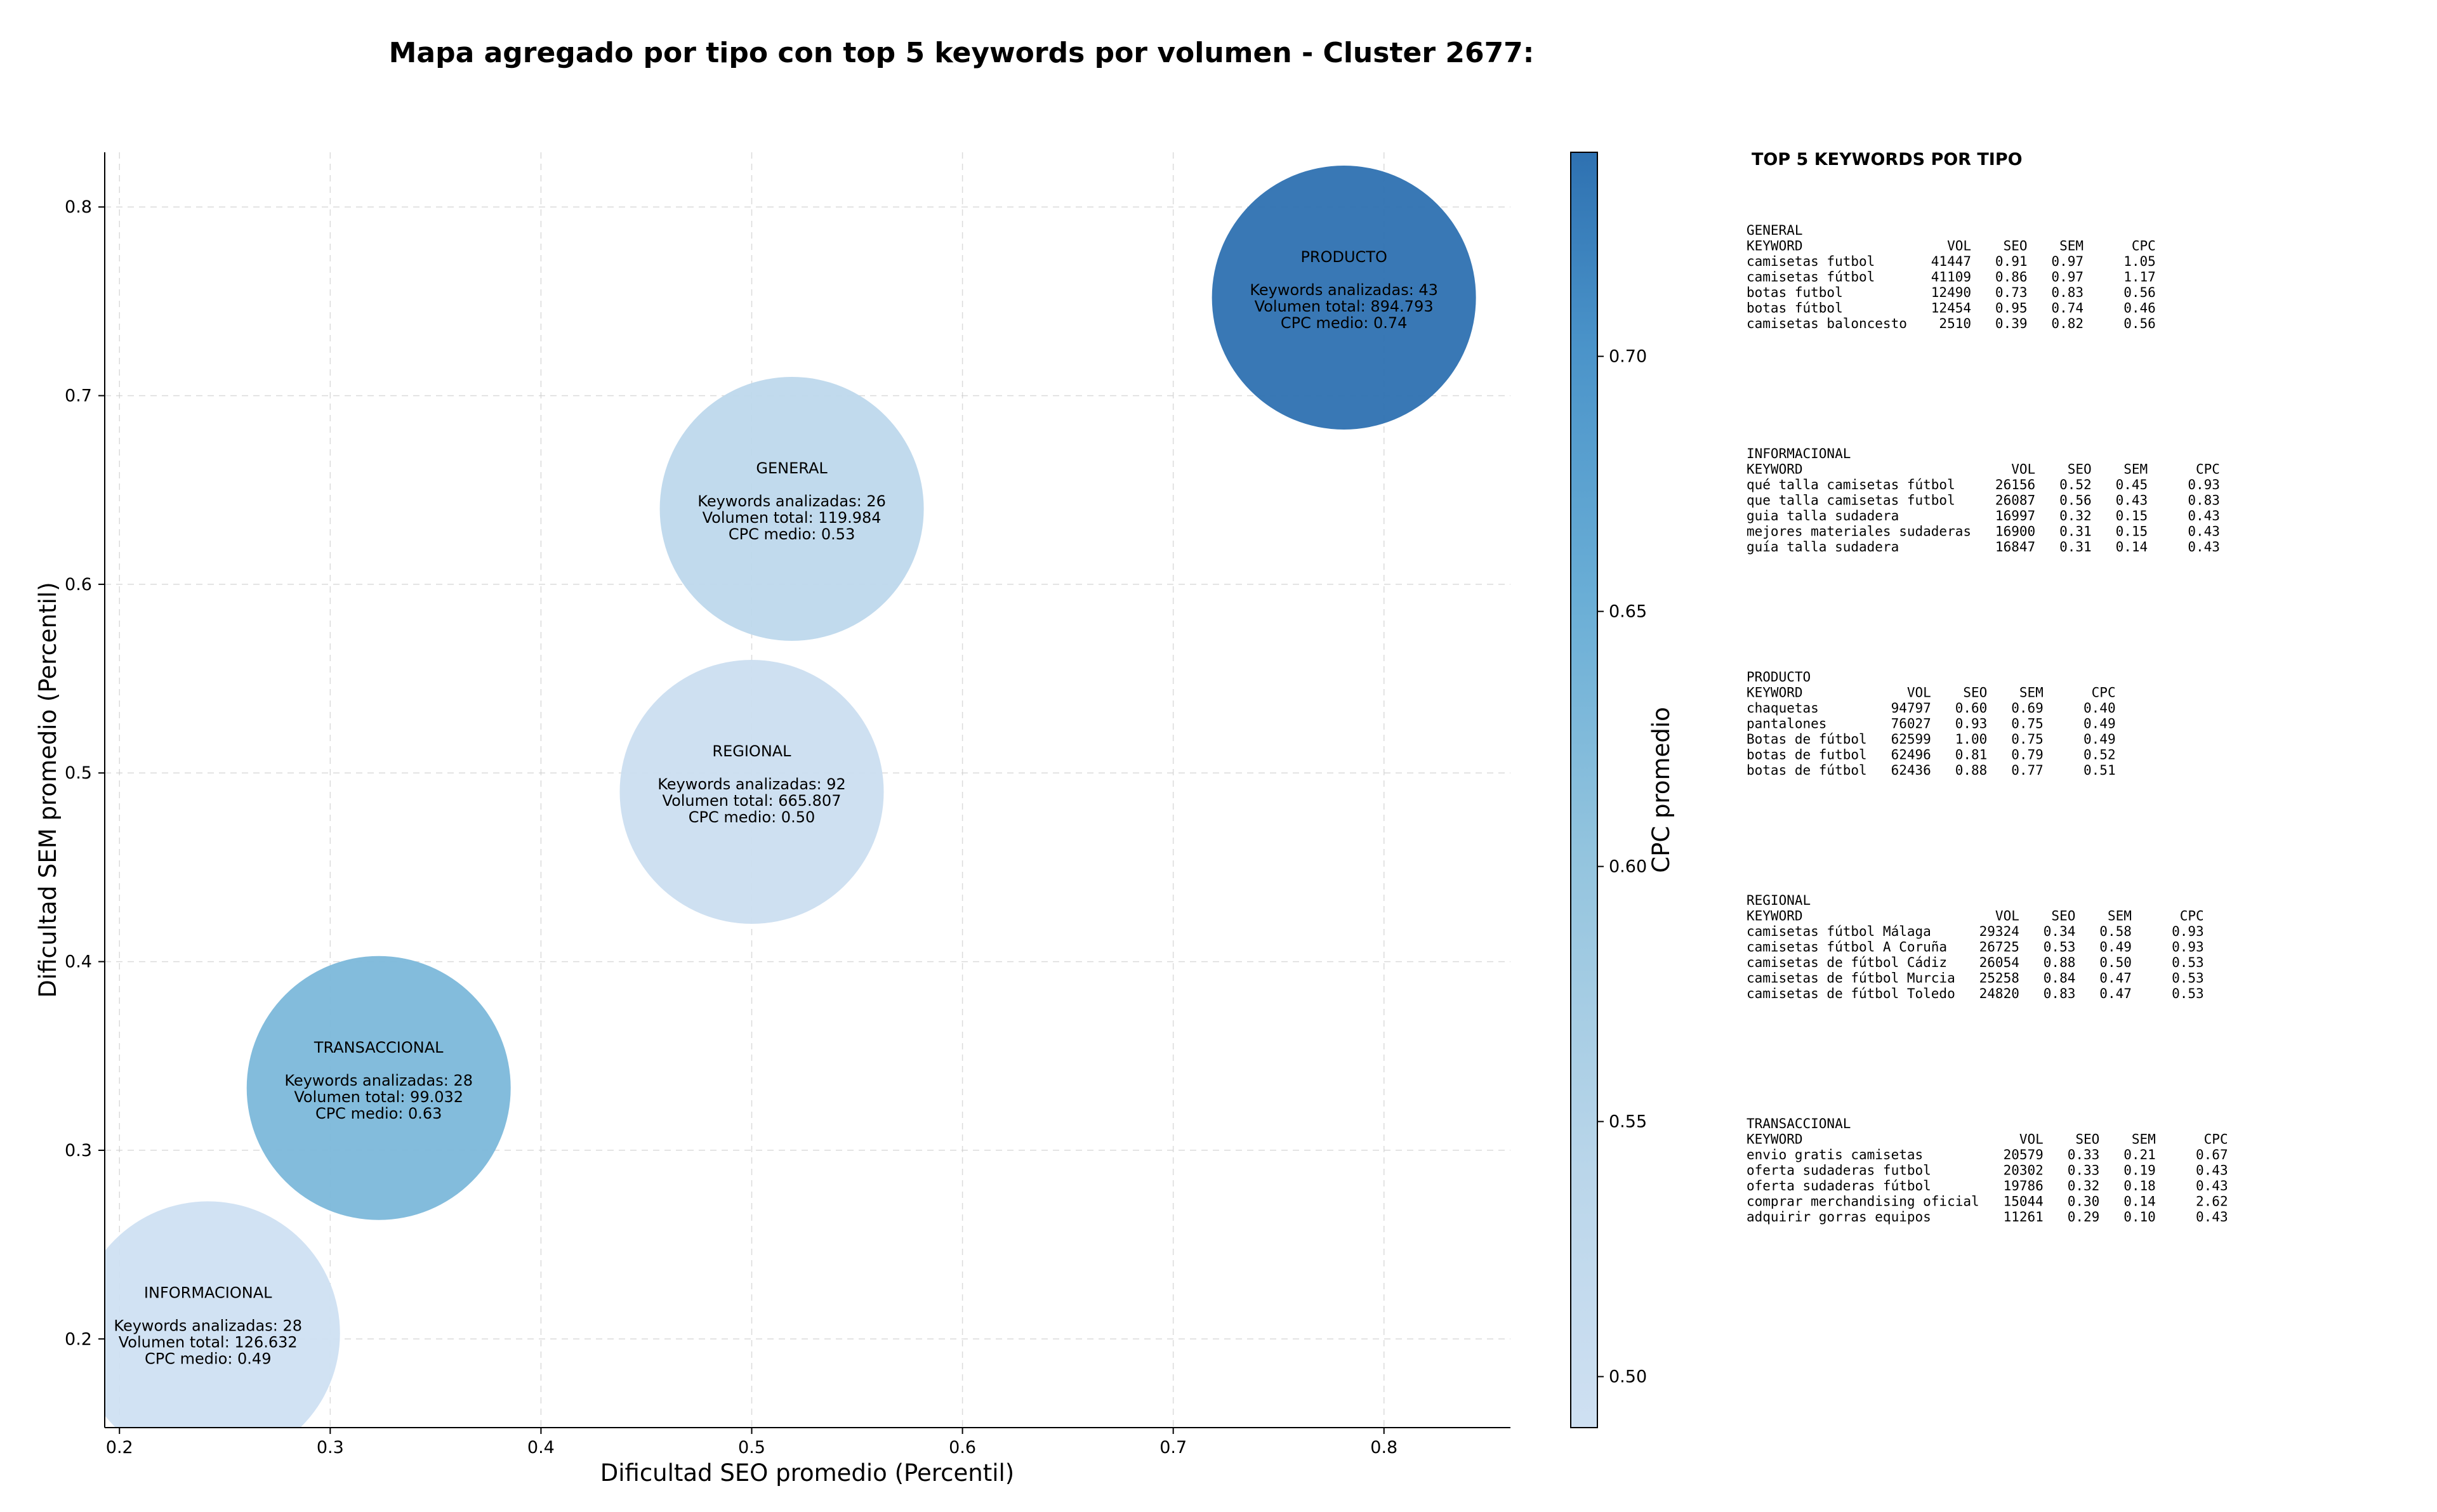 This screenshot has height=1512, width=2437. I want to click on bubble-label: CPC medio: 0.63, so click(378, 1114).